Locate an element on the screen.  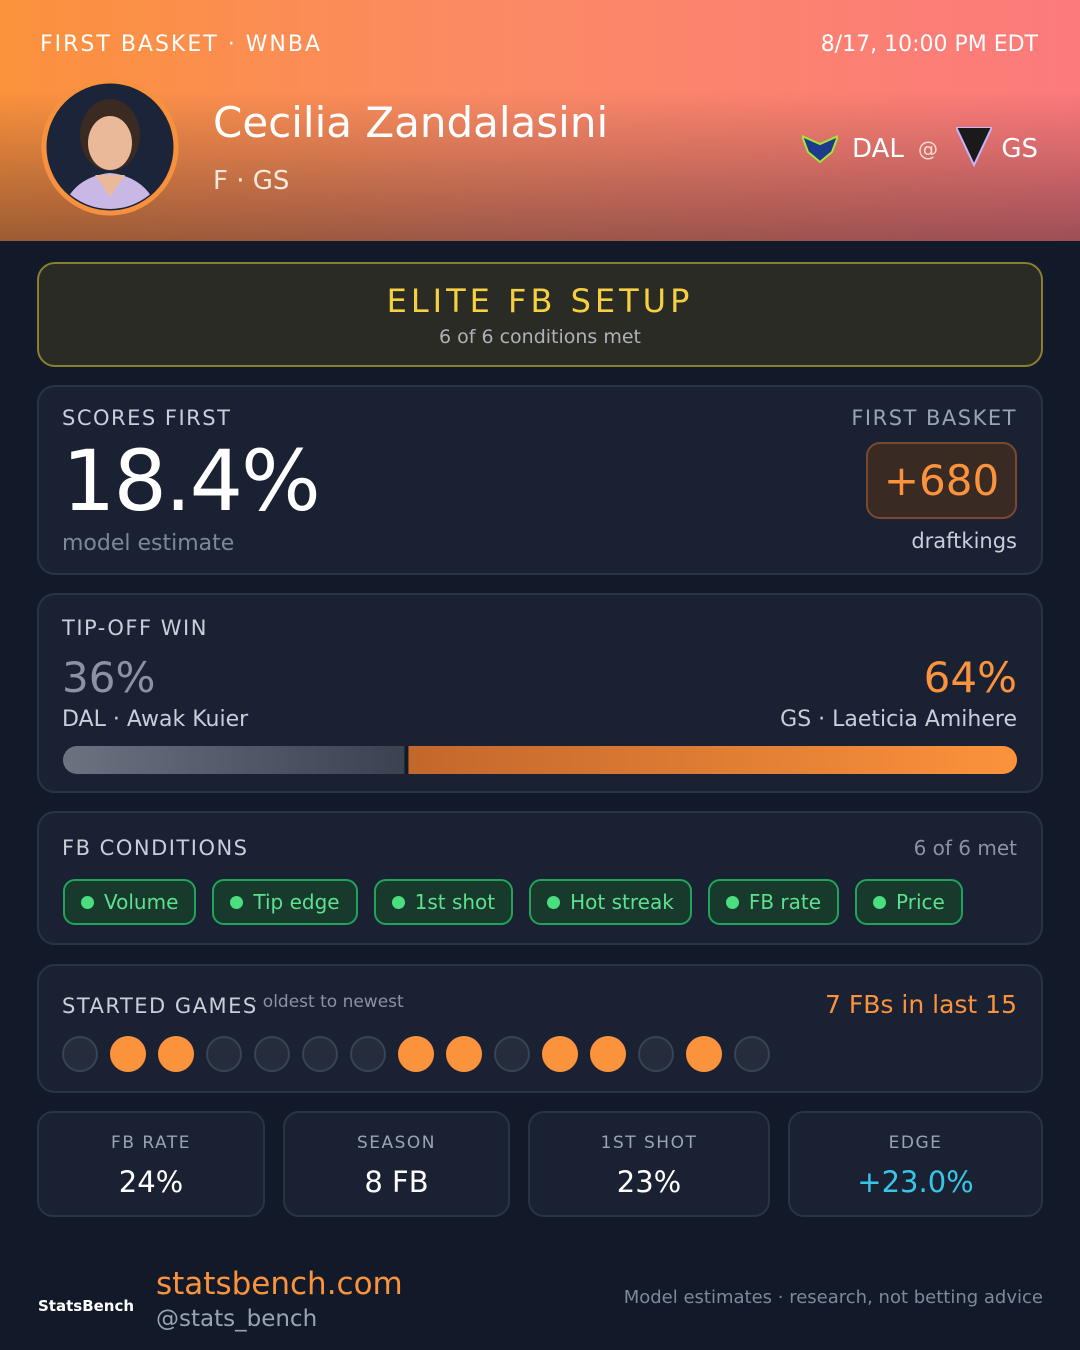
stat-tile: EDGE +23.0% is located at coordinates (915, 1164).